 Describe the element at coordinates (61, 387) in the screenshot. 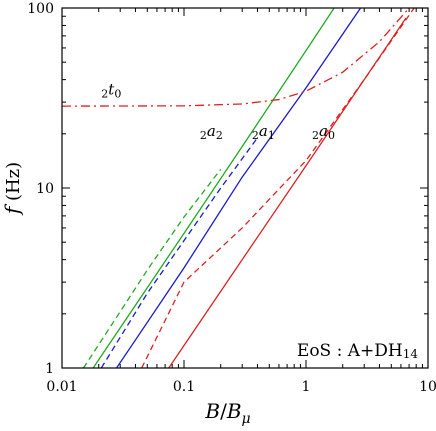

I see `x-tick-label: 0.01` at that location.